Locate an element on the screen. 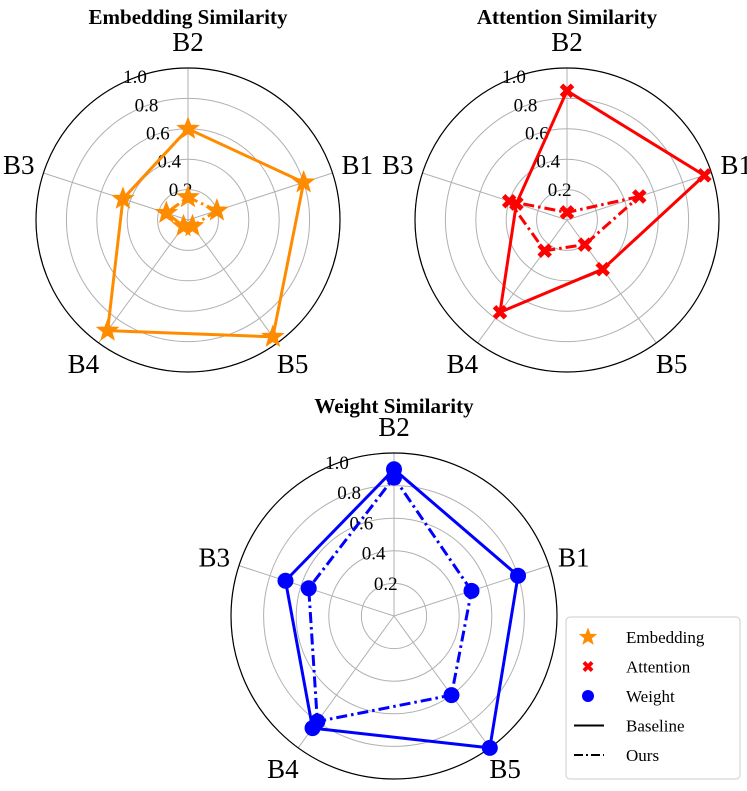  legend-entry-embedding: Embedding is located at coordinates (641, 637).